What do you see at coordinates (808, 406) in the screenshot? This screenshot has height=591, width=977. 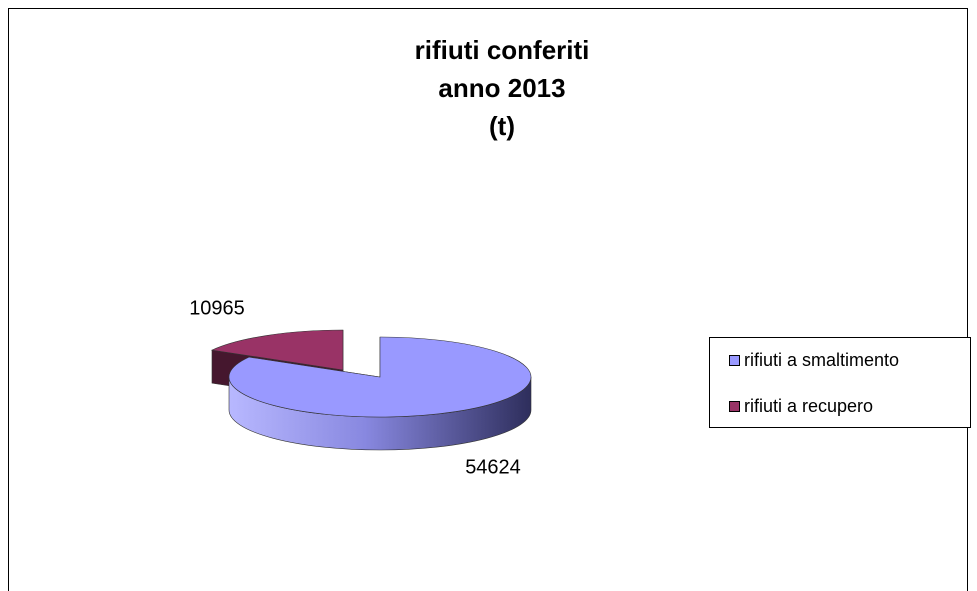 I see `legend-label: rifiuti a recupero` at bounding box center [808, 406].